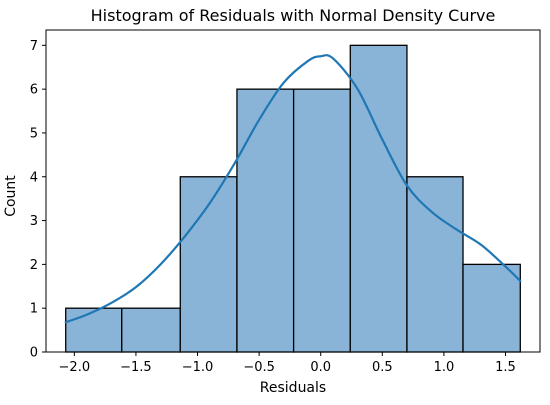  What do you see at coordinates (38, 200) in the screenshot?
I see `y-axis-ticks: 0 1 2 3 4 5 6 7` at bounding box center [38, 200].